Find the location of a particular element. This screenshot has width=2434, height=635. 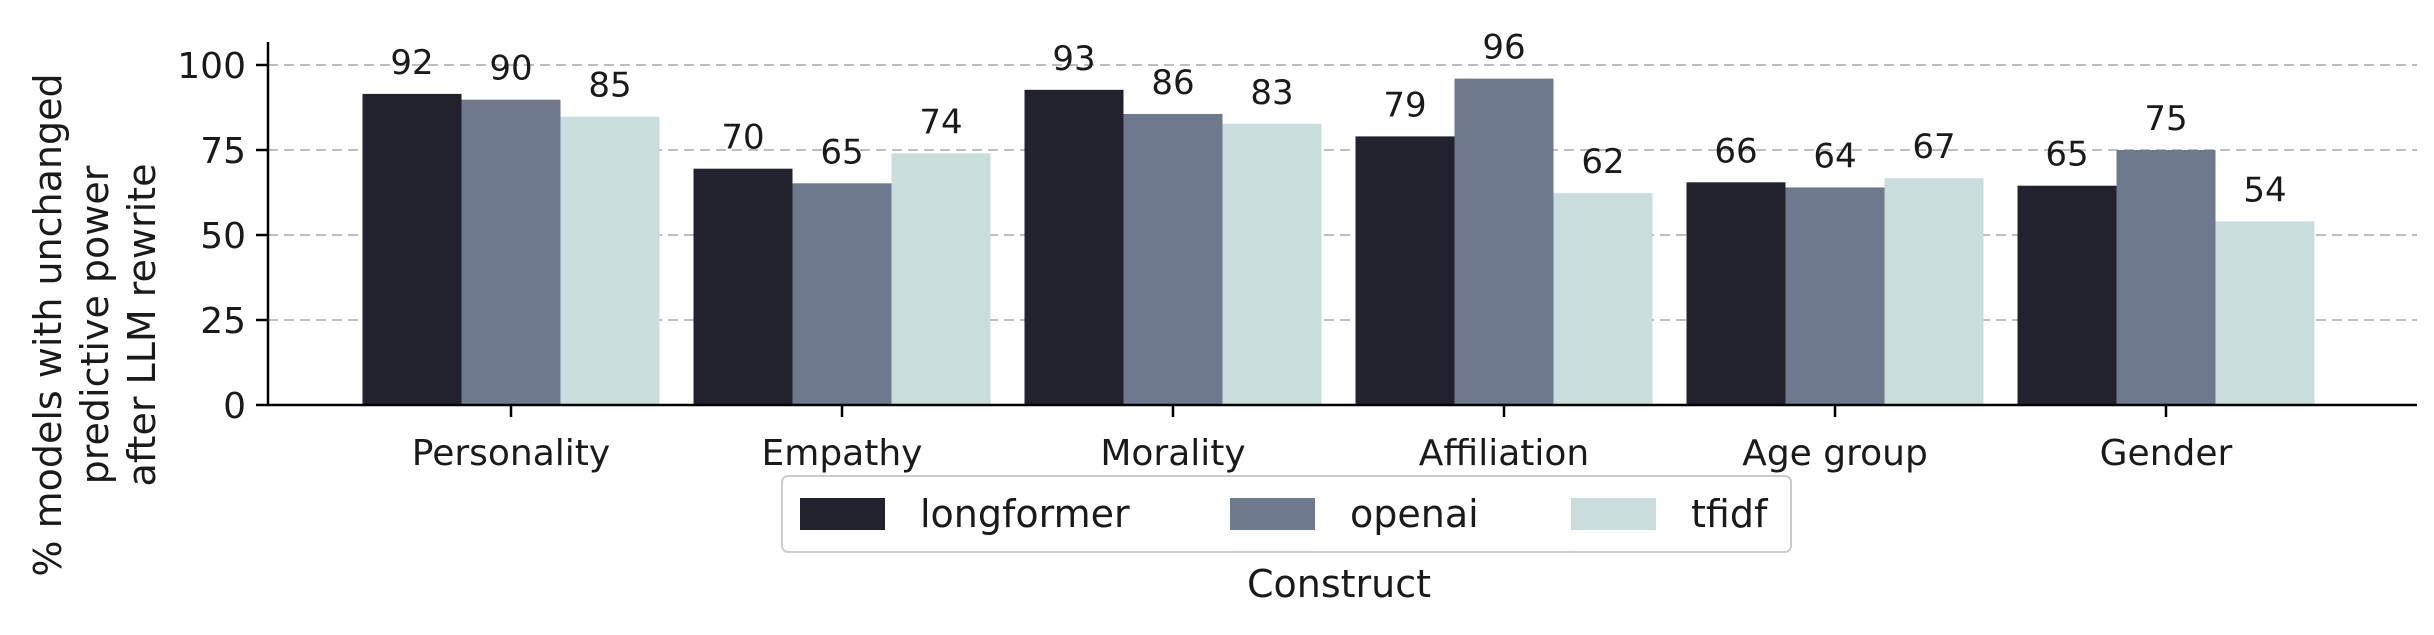

data-label: 62 is located at coordinates (1602, 162).